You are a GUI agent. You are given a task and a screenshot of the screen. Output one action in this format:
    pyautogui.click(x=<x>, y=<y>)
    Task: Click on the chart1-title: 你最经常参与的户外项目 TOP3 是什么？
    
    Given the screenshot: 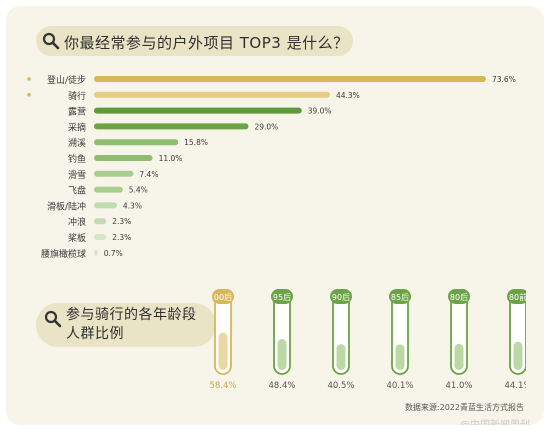 What is the action you would take?
    pyautogui.click(x=206, y=43)
    